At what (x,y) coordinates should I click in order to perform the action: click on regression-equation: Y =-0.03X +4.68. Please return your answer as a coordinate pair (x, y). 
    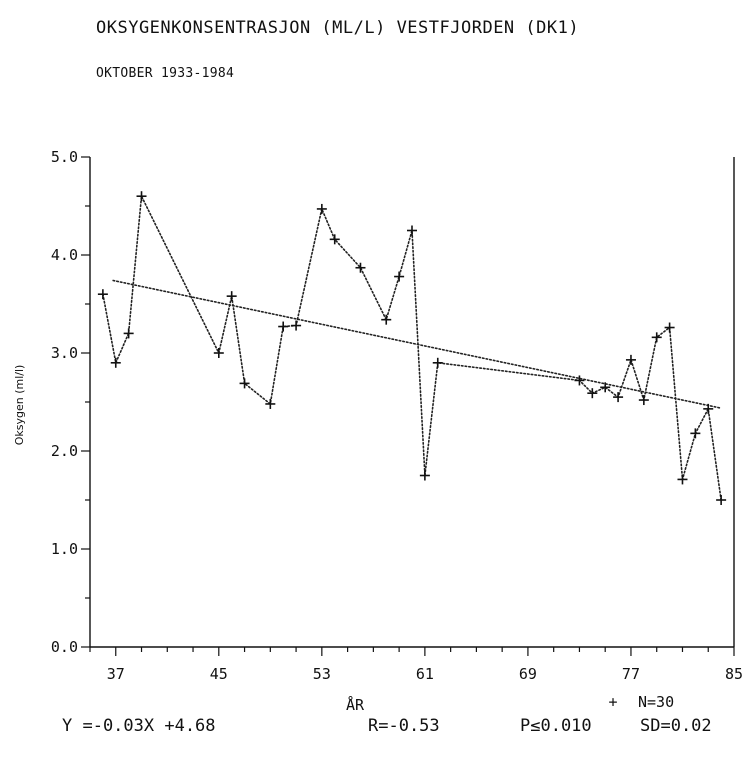
    Looking at the image, I should click on (139, 726).